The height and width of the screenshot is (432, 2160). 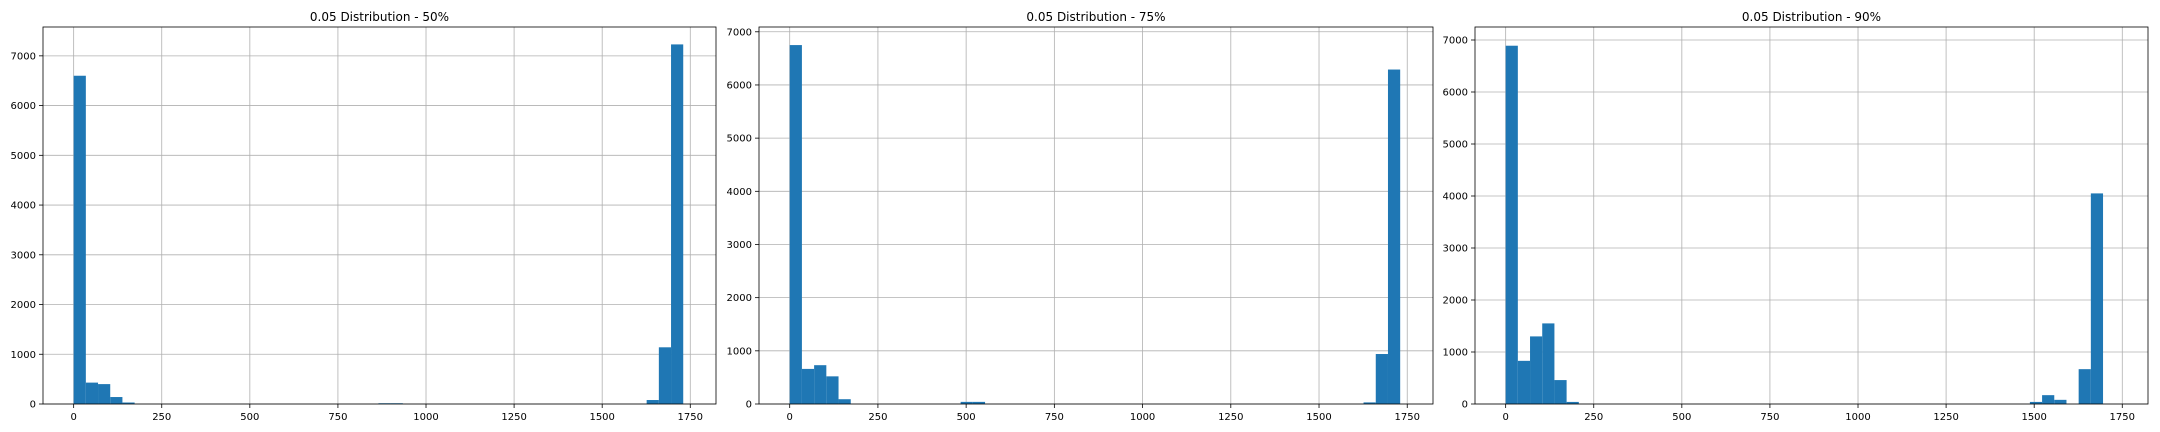 I want to click on chart-title: 0.05 Distribution - 75%, so click(x=1095, y=17).